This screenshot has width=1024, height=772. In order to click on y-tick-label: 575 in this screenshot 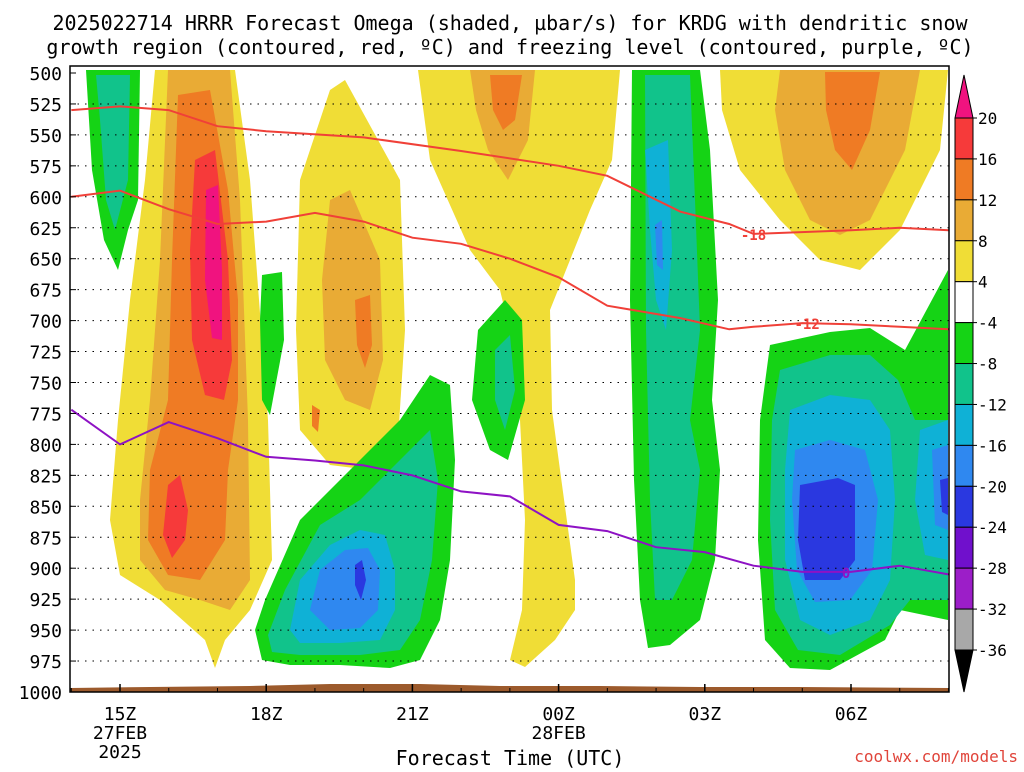, I will do `click(45, 167)`.